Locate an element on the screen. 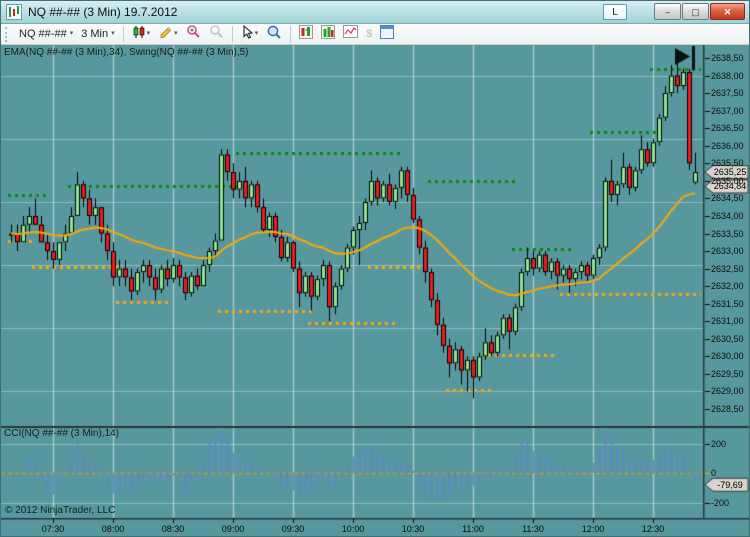 The height and width of the screenshot is (537, 750). toolbar-grip-handle is located at coordinates (7, 34).